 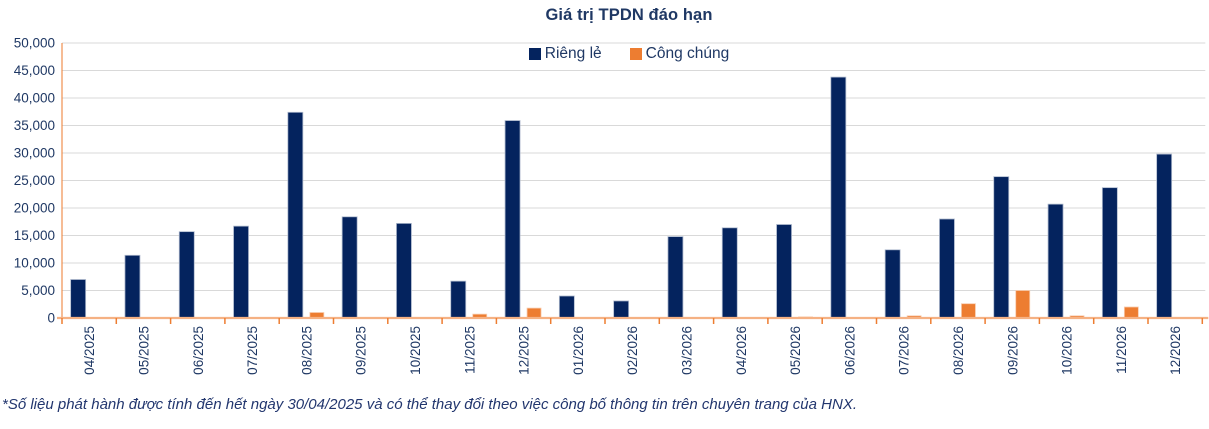 What do you see at coordinates (795, 350) in the screenshot?
I see `x-axis-label: 05/2026` at bounding box center [795, 350].